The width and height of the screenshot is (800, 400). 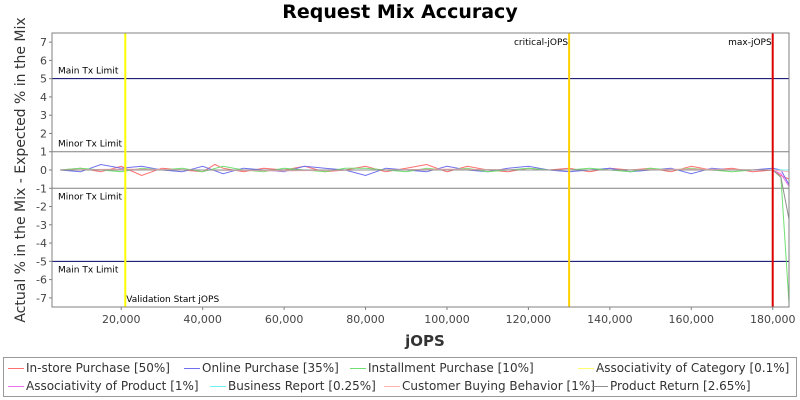 What do you see at coordinates (43, 170) in the screenshot?
I see `y-tick-label: 0` at bounding box center [43, 170].